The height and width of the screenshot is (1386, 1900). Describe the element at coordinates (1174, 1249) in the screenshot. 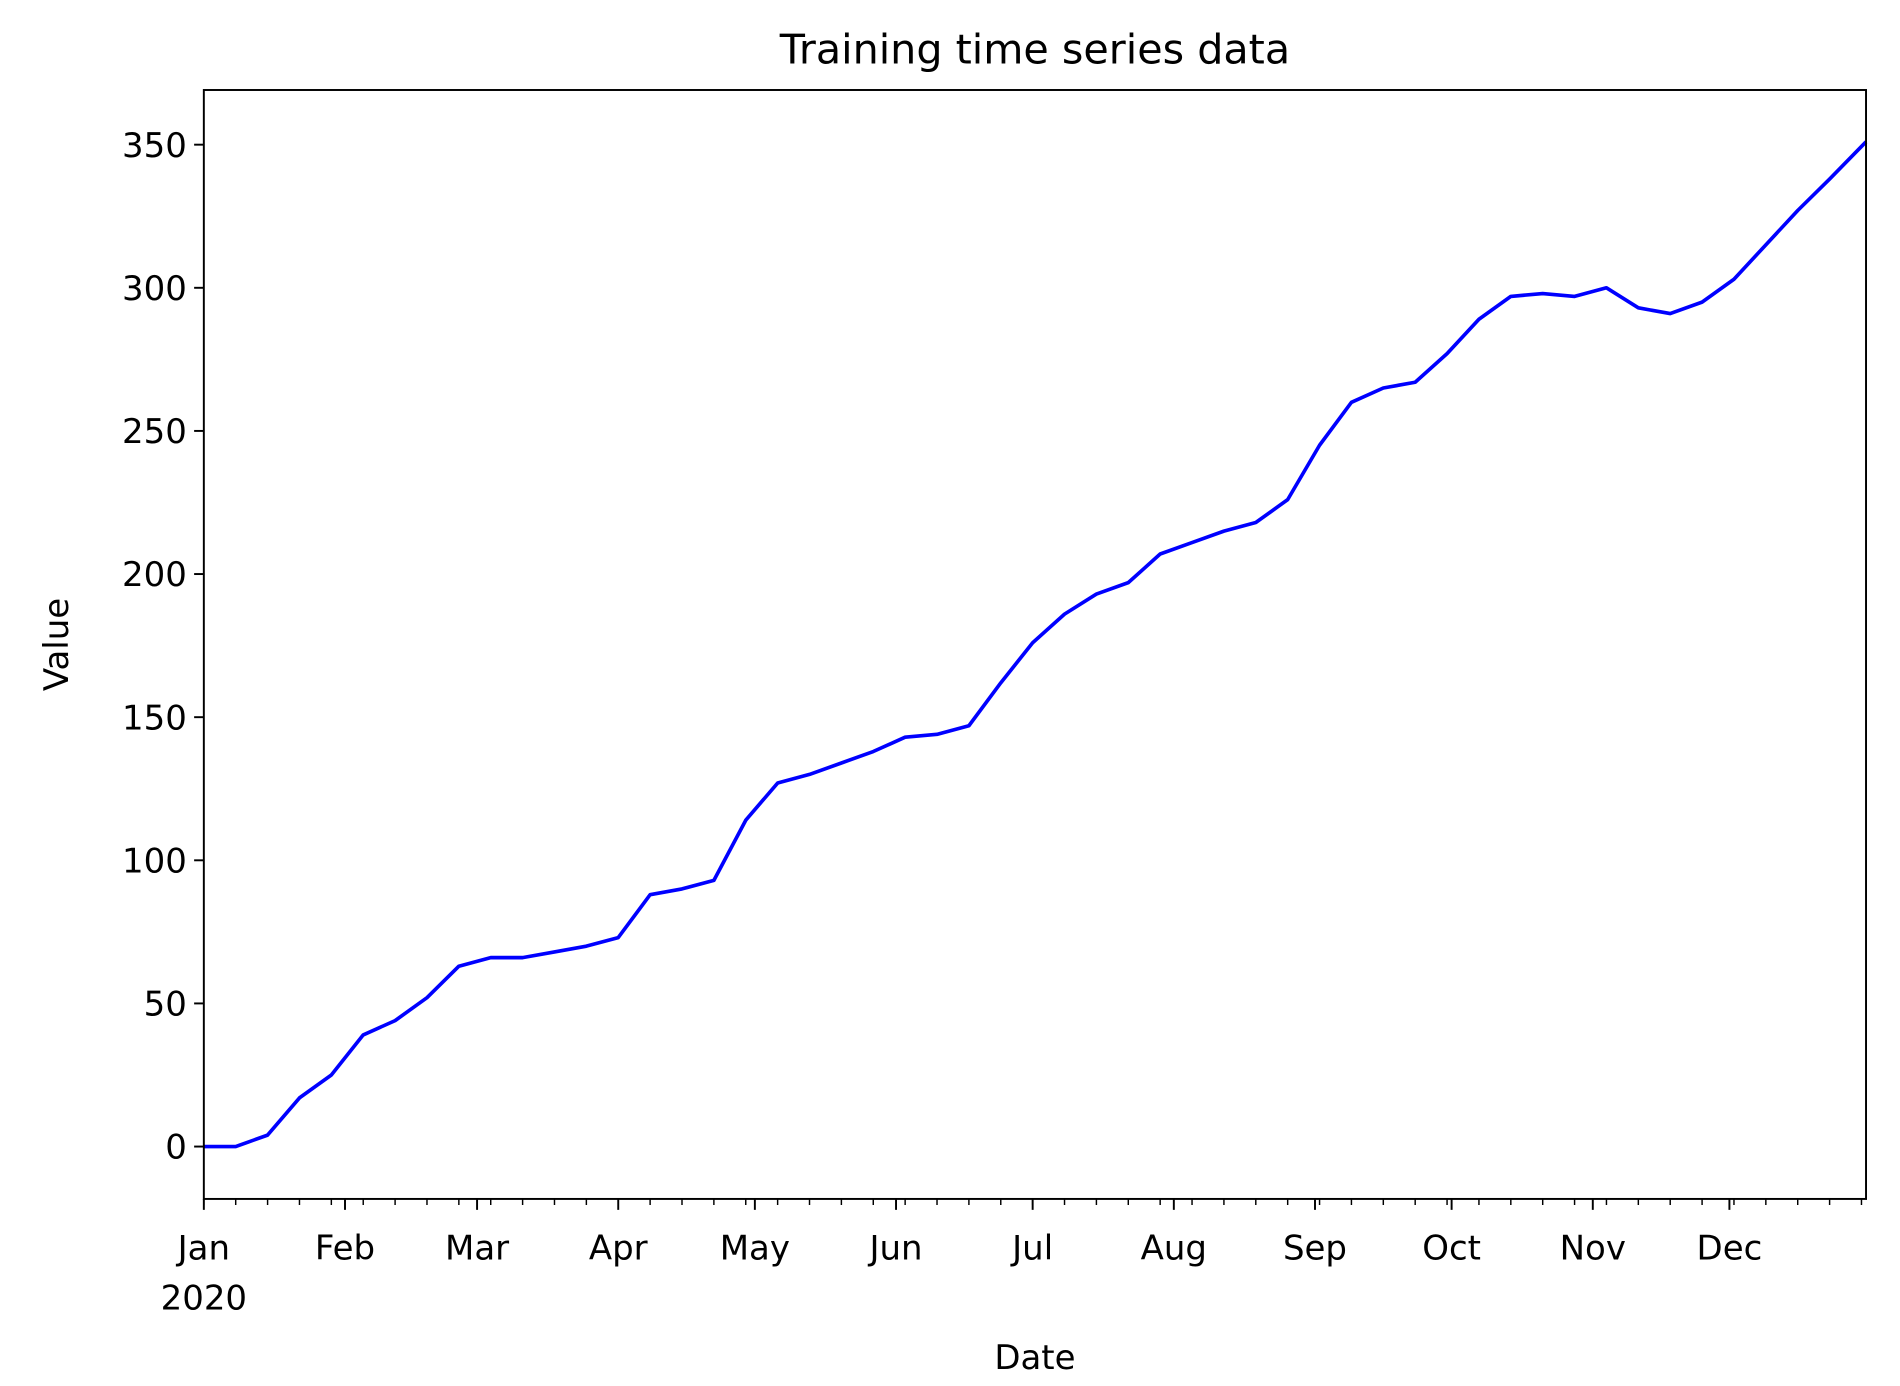

I see `x-tick-label: Aug` at that location.